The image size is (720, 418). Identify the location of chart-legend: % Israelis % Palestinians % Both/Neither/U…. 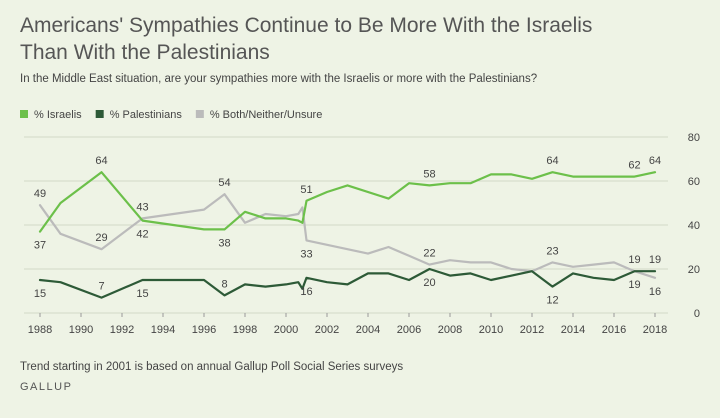
(171, 115).